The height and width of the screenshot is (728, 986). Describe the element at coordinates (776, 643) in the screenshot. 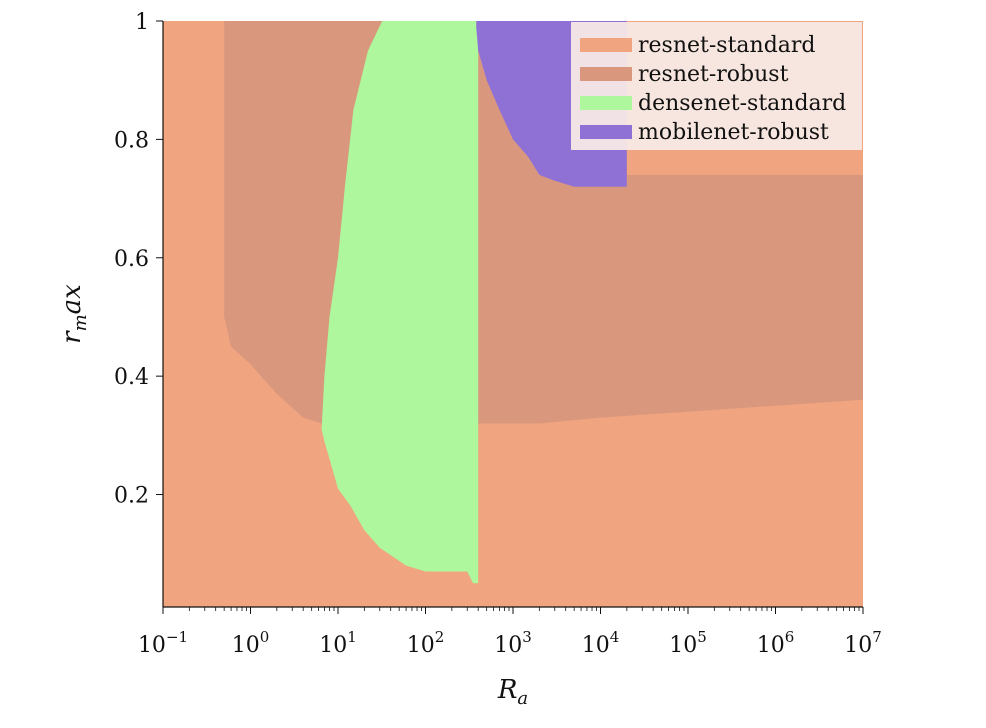

I see `x-tick-label: 10⁶` at that location.